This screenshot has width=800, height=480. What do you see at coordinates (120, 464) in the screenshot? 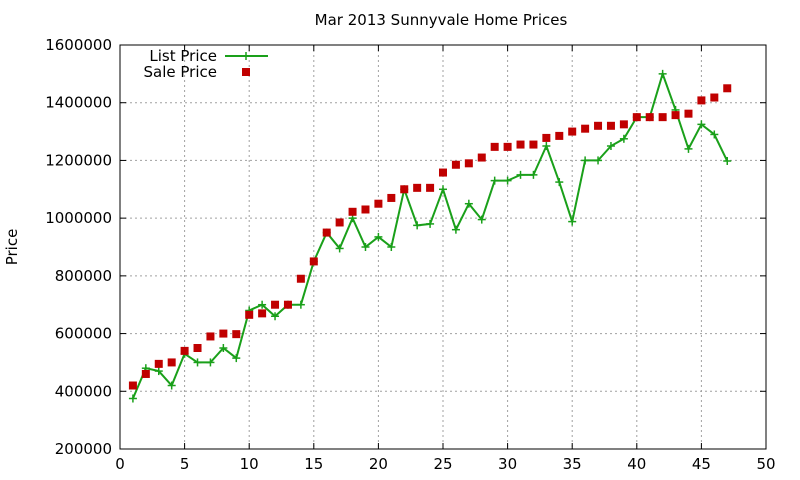
I see `x-tick-label: 0` at bounding box center [120, 464].